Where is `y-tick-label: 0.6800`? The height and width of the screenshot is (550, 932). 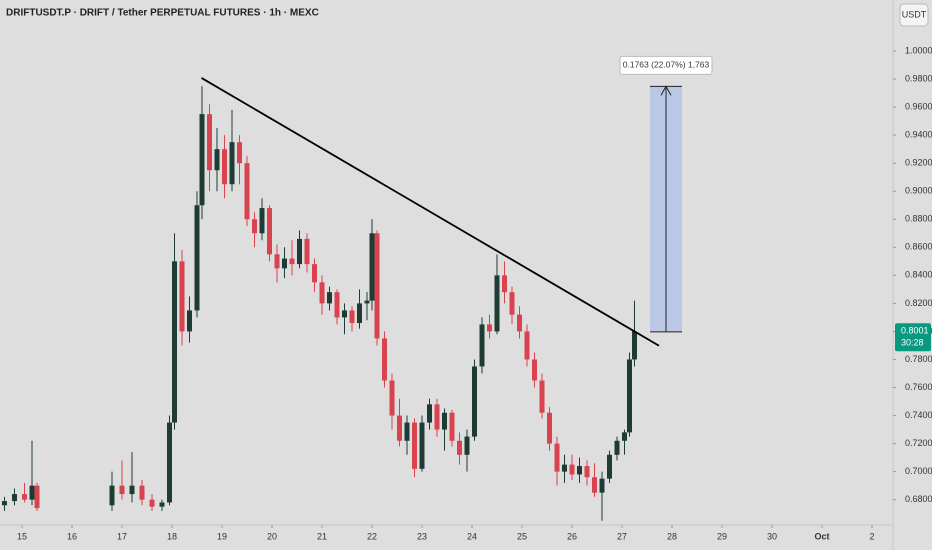
y-tick-label: 0.6800 is located at coordinates (918, 499).